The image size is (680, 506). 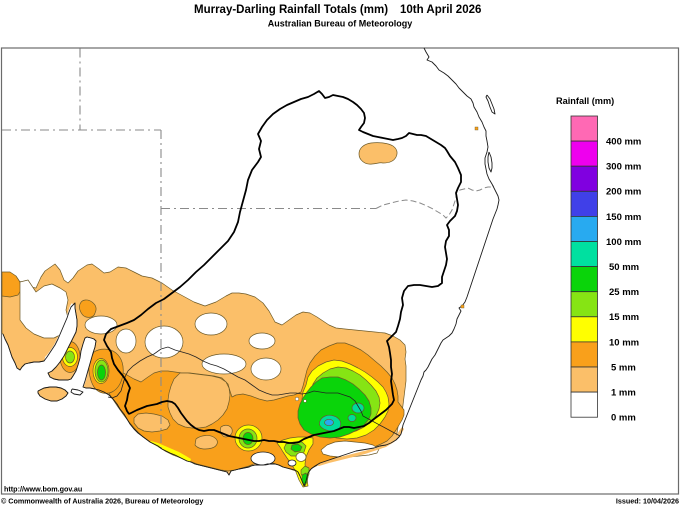 I want to click on svg-text: 10 mm, so click(x=624, y=342).